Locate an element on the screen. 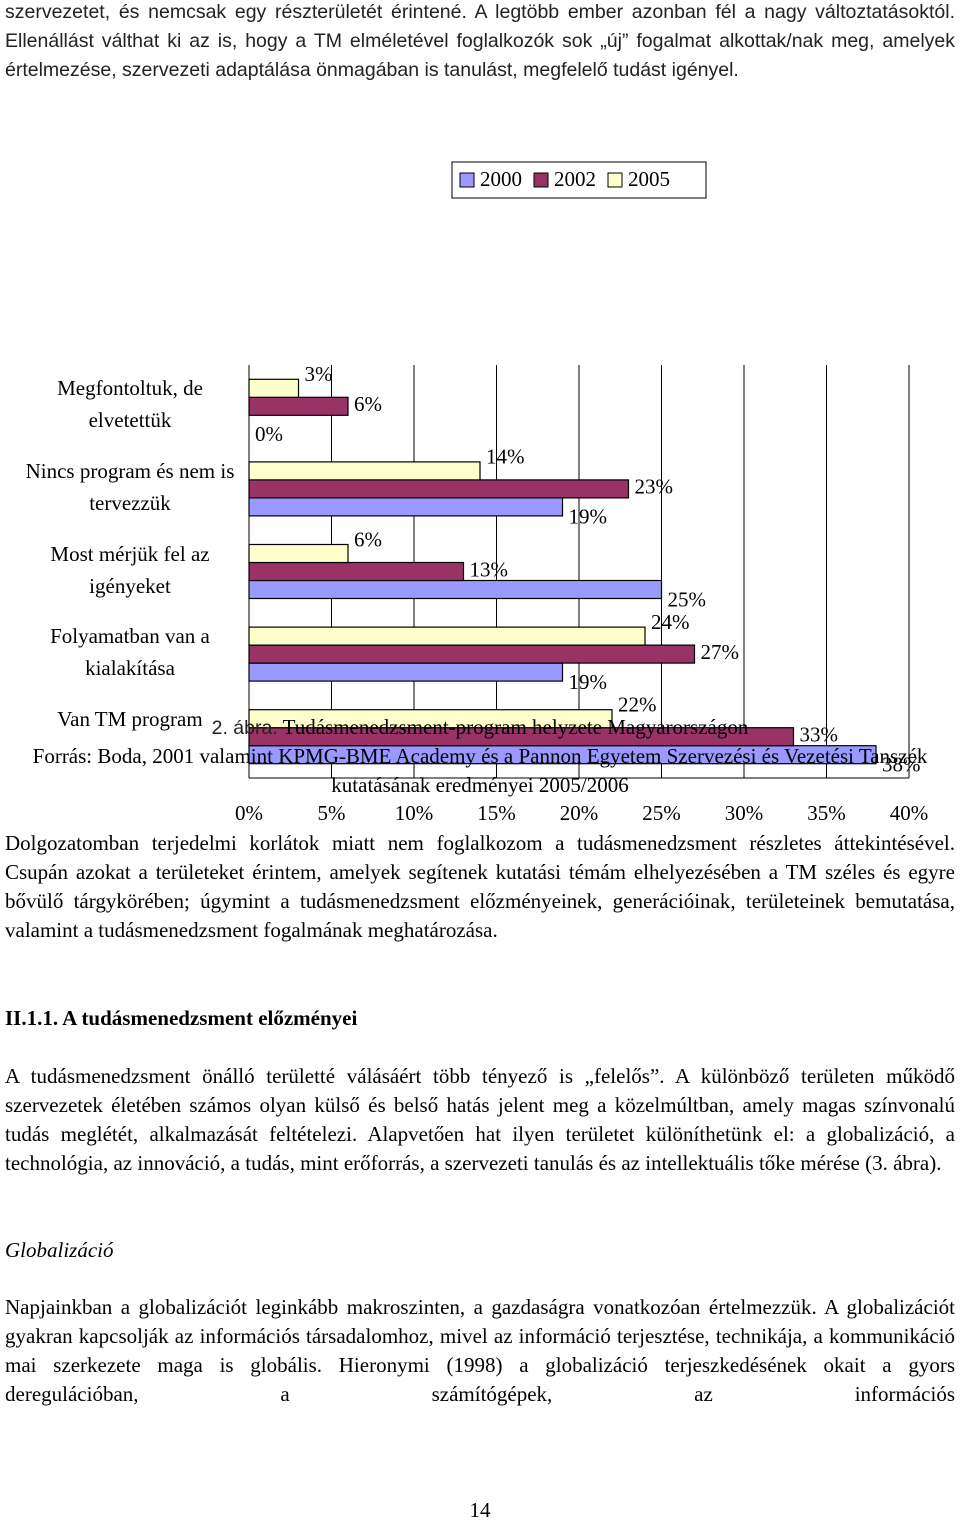  data-label: 27% is located at coordinates (720, 652).